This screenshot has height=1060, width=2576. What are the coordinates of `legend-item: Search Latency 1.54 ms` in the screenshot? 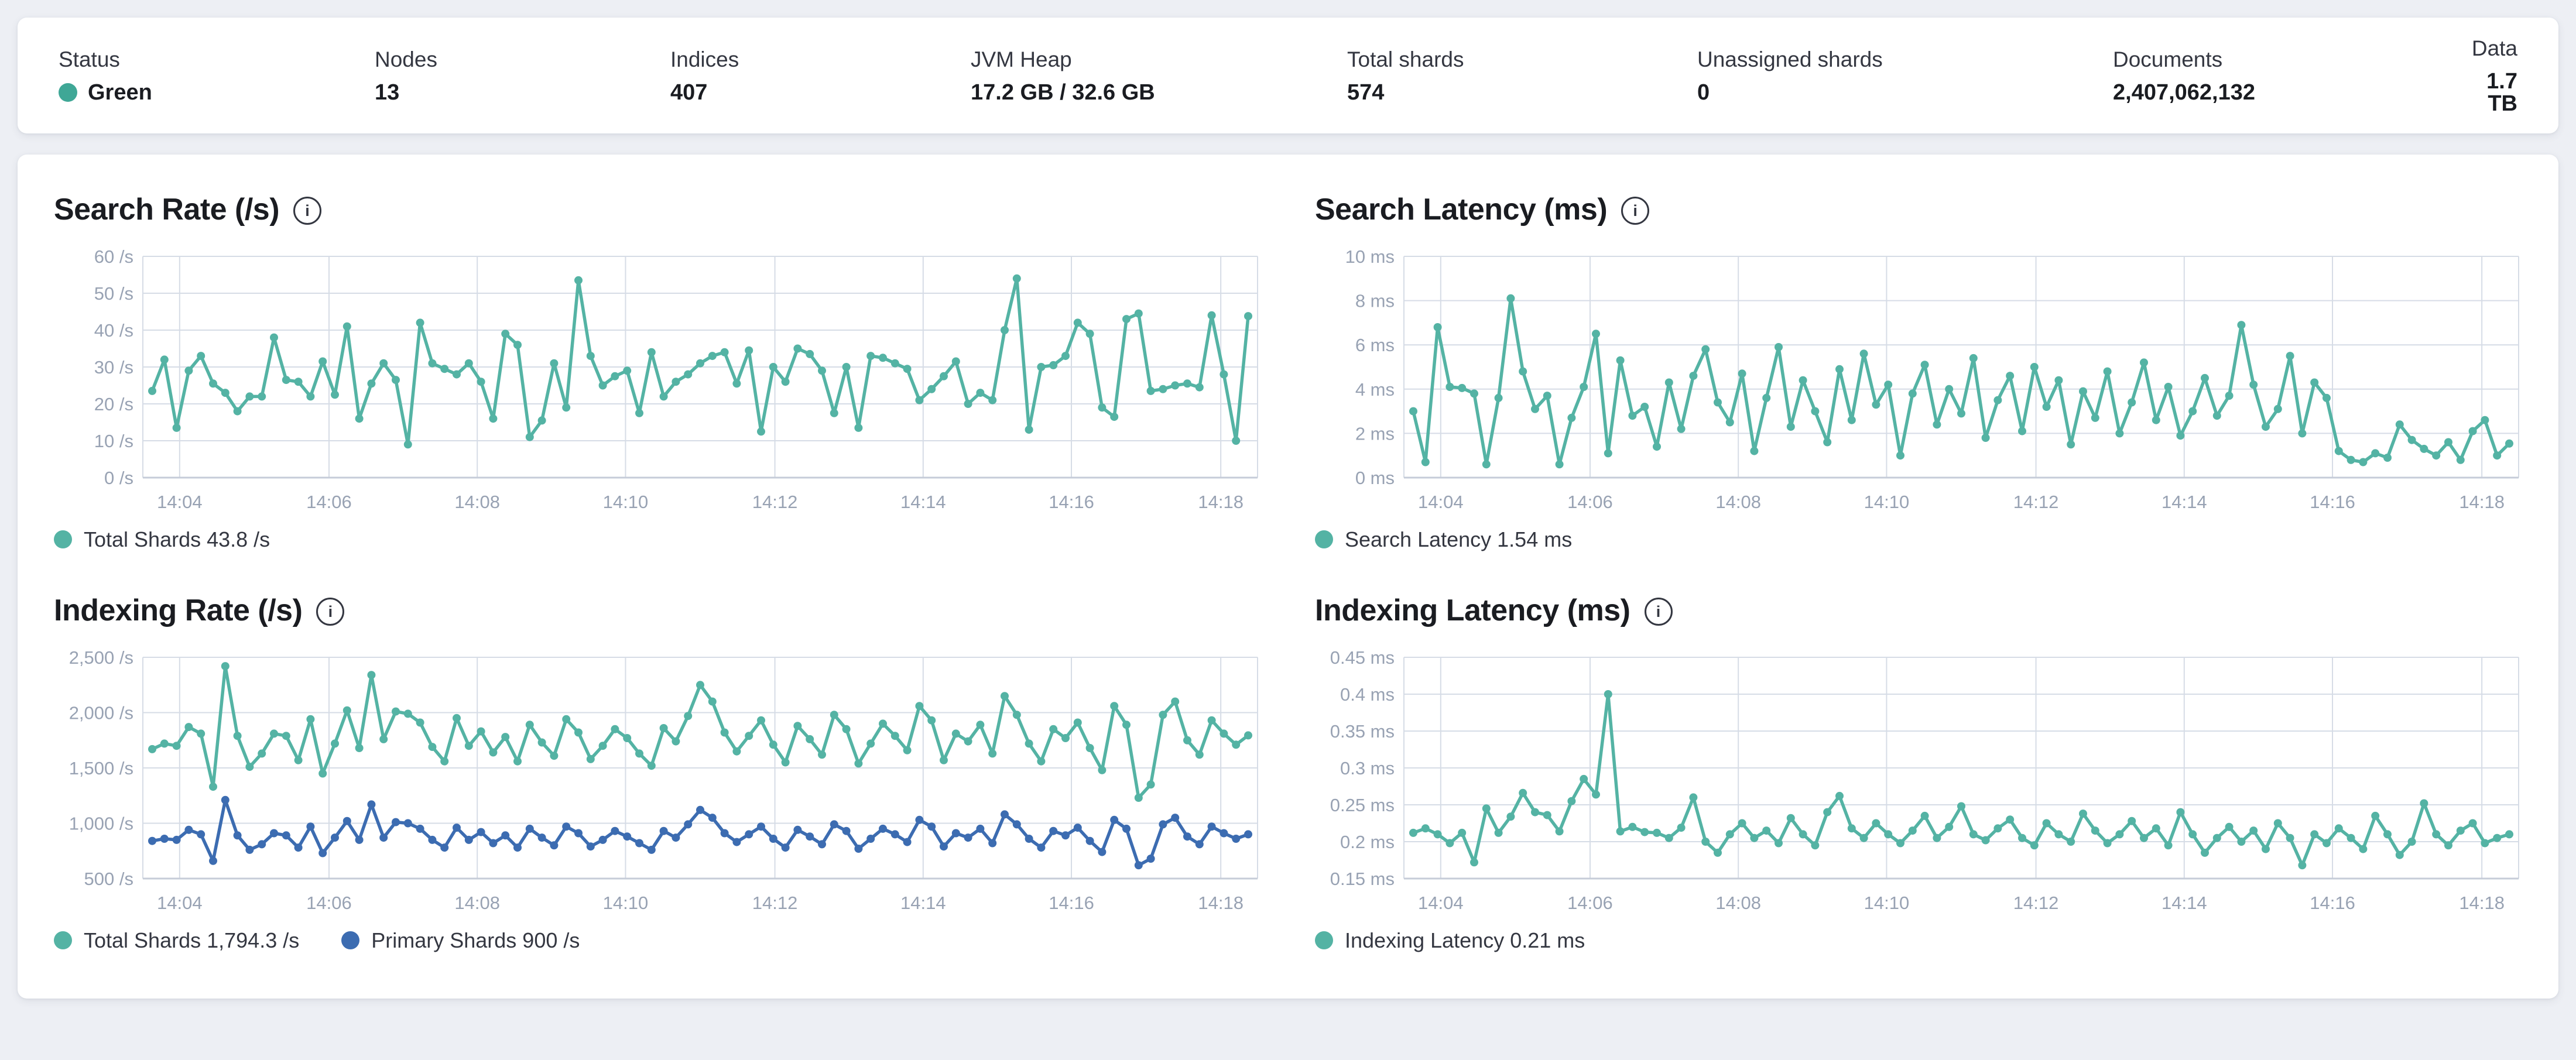 It's located at (1443, 539).